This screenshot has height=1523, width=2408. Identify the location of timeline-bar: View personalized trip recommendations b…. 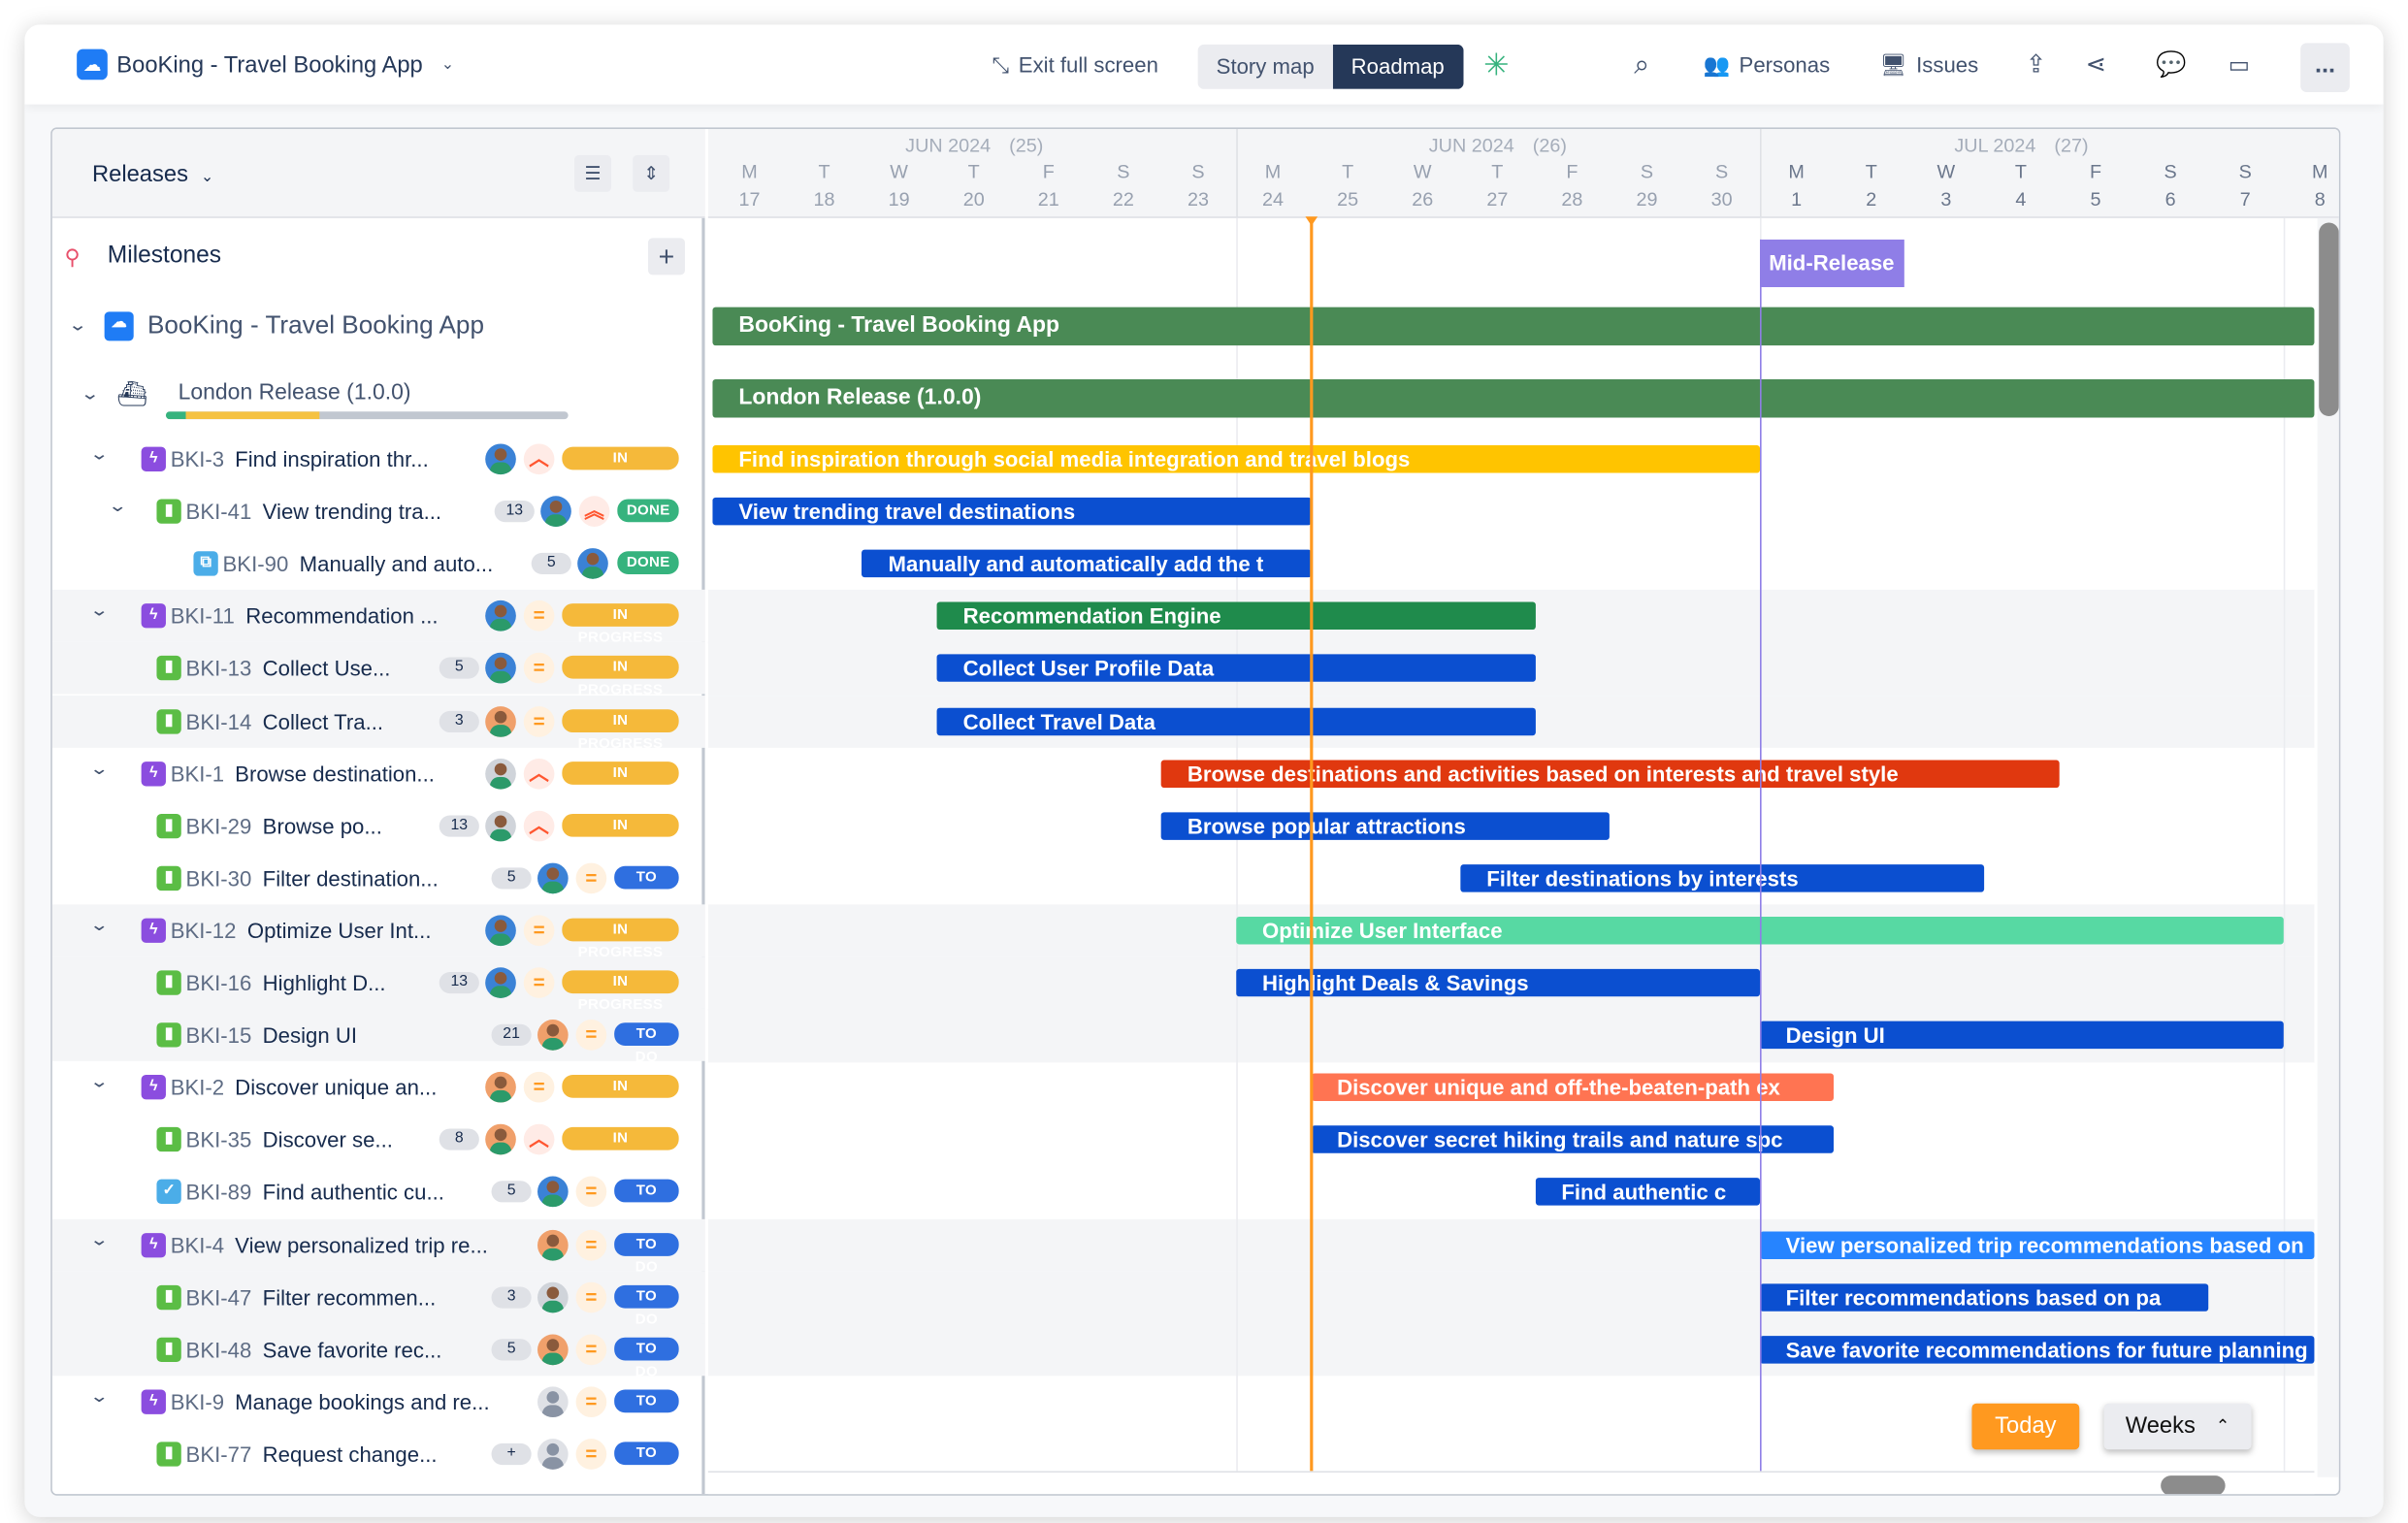
(2037, 1244).